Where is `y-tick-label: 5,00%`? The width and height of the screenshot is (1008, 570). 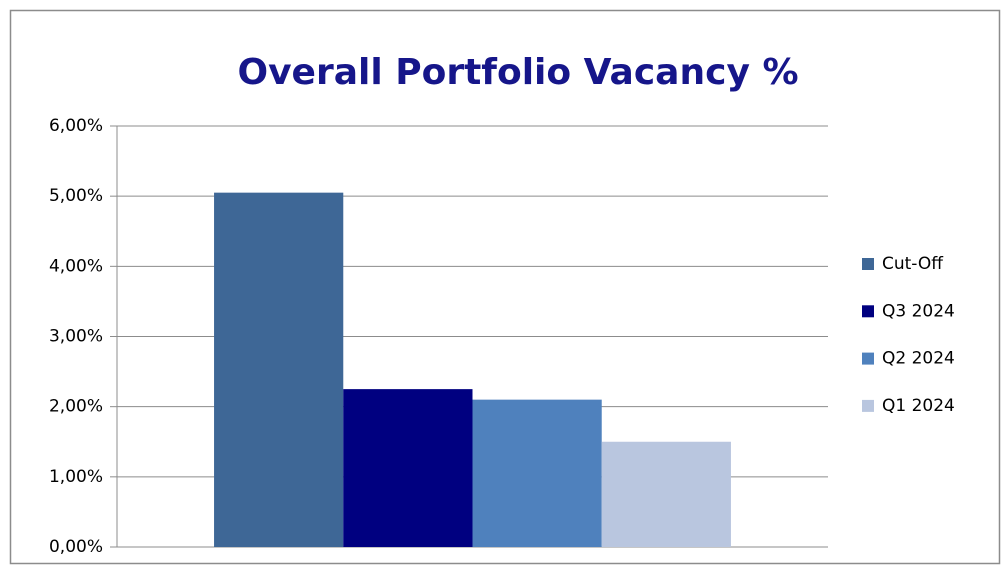 y-tick-label: 5,00% is located at coordinates (76, 196).